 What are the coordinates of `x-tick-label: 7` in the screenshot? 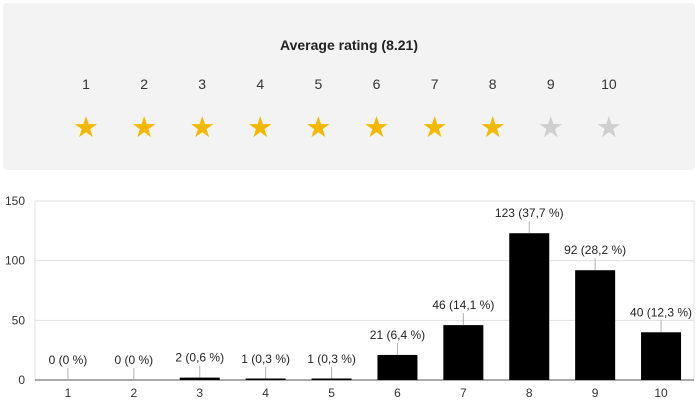 It's located at (463, 393).